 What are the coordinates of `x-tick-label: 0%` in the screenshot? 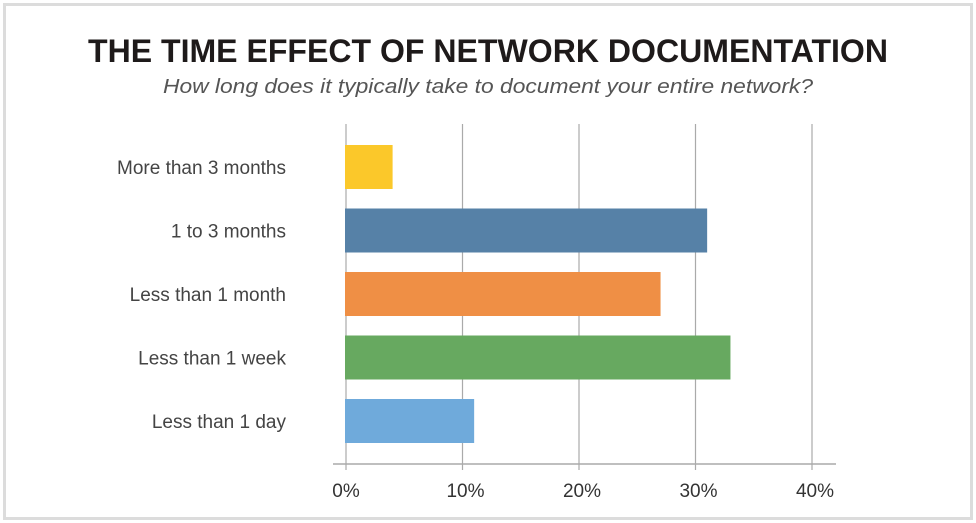 It's located at (346, 491).